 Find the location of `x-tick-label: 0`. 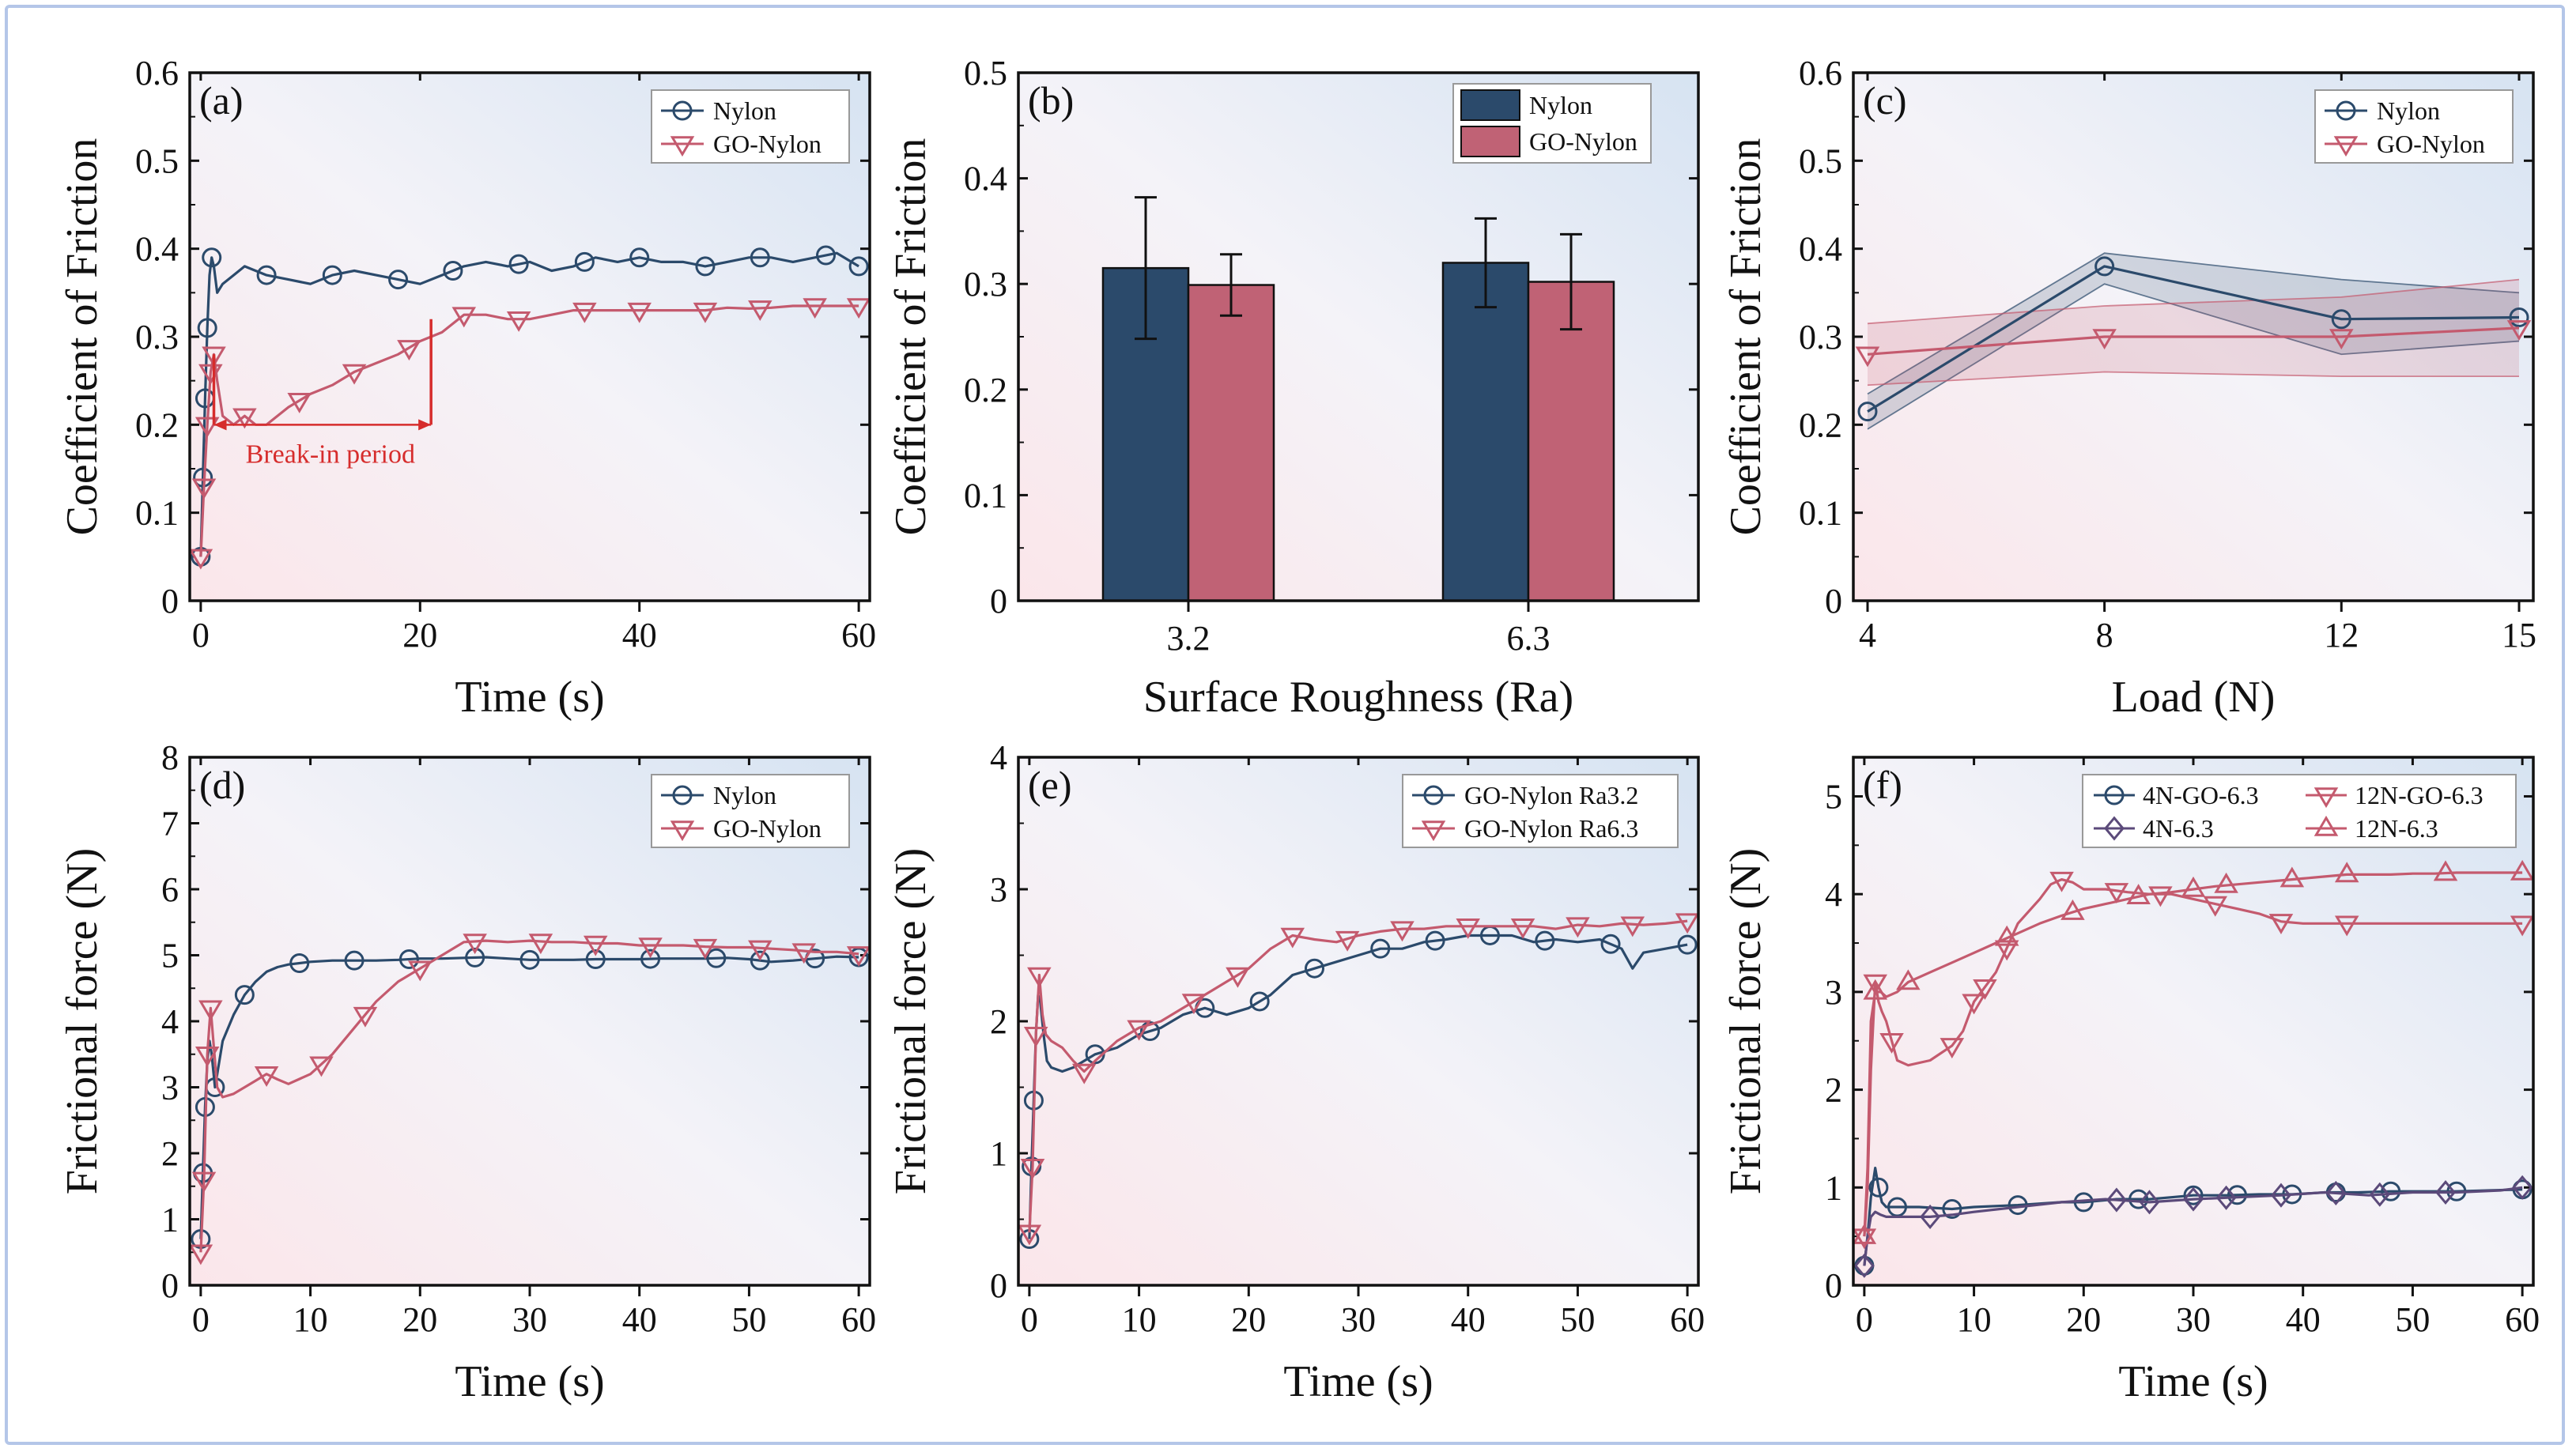

x-tick-label: 0 is located at coordinates (1029, 1319).